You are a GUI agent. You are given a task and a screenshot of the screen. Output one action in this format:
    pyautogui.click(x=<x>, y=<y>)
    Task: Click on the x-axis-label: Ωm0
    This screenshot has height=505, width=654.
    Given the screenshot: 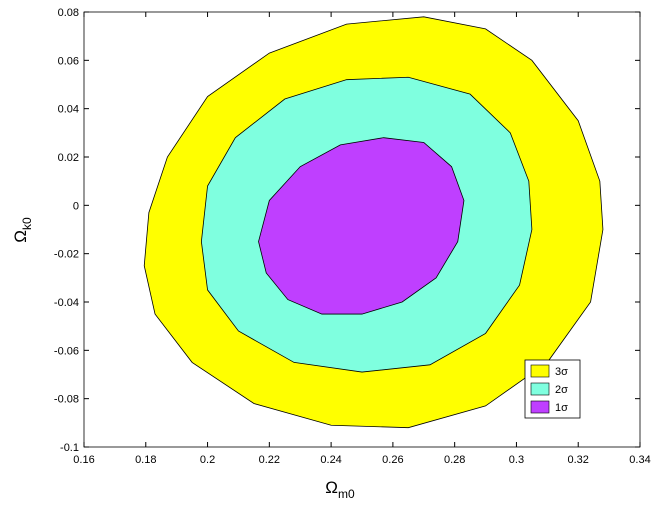 What is the action you would take?
    pyautogui.click(x=340, y=489)
    